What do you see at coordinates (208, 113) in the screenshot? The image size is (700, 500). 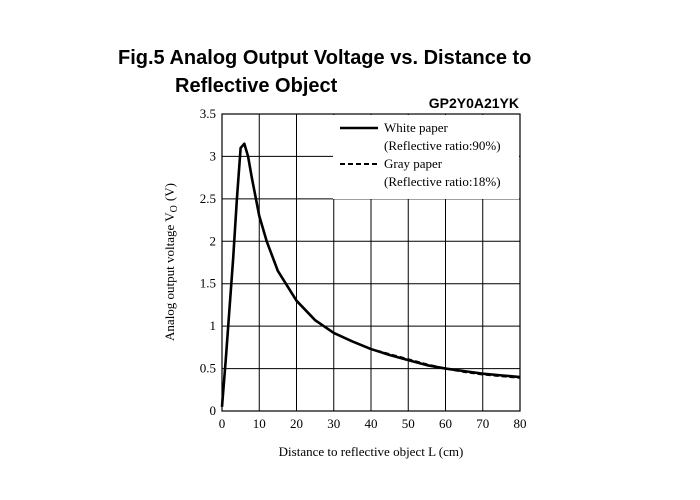 I see `y-tick-label: 3.5` at bounding box center [208, 113].